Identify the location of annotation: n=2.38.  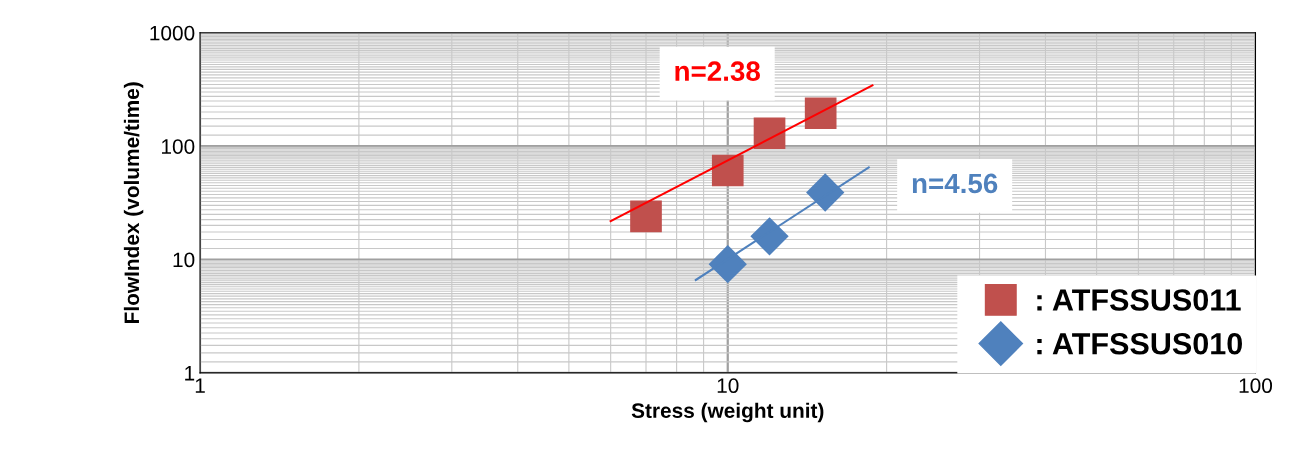
(717, 71).